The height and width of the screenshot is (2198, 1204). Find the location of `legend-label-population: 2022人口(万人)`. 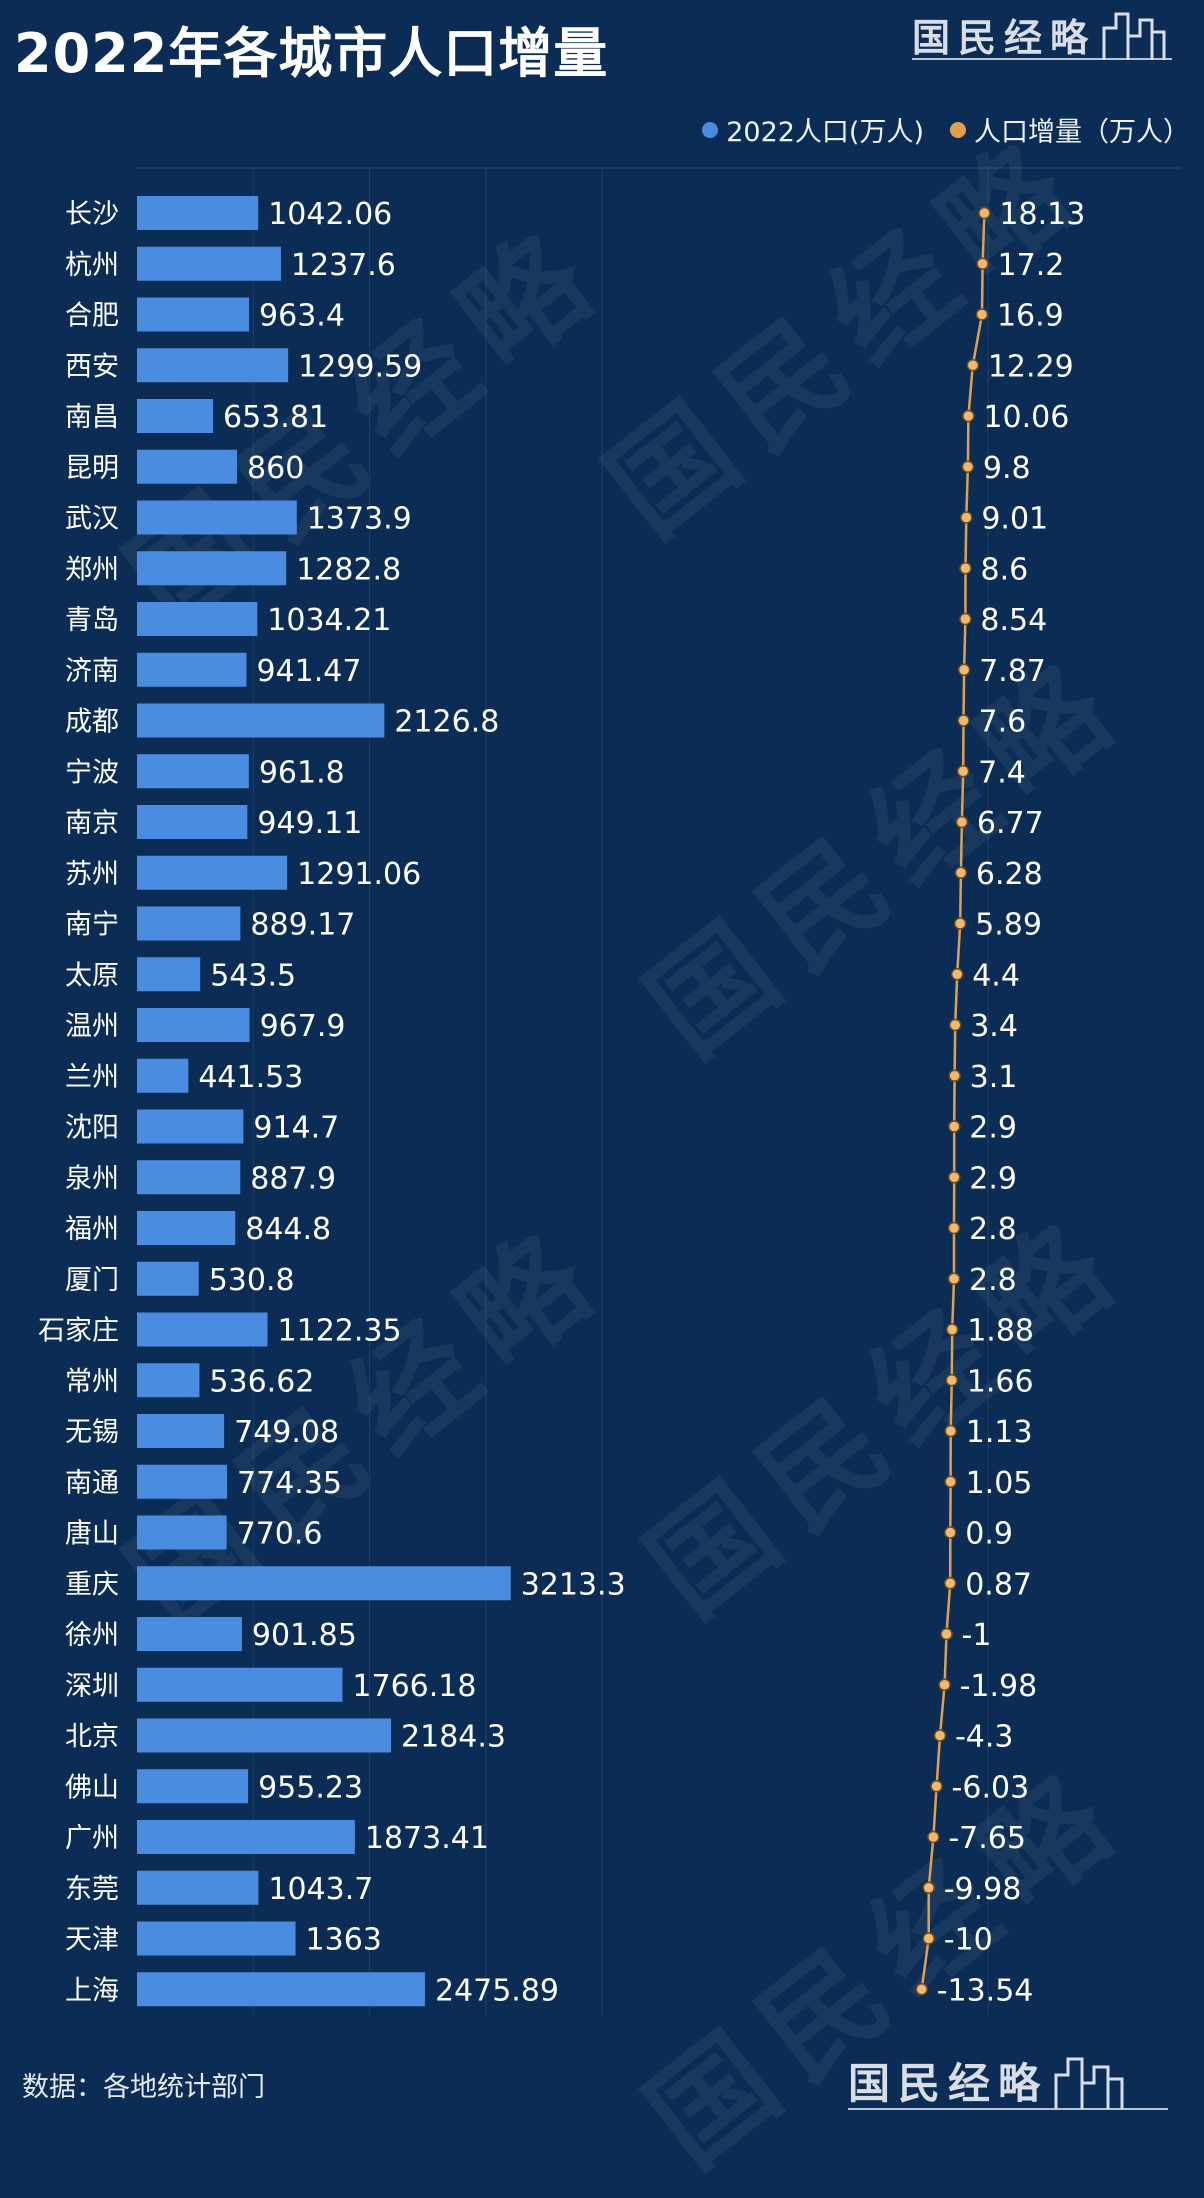

legend-label-population: 2022人口(万人) is located at coordinates (825, 132).